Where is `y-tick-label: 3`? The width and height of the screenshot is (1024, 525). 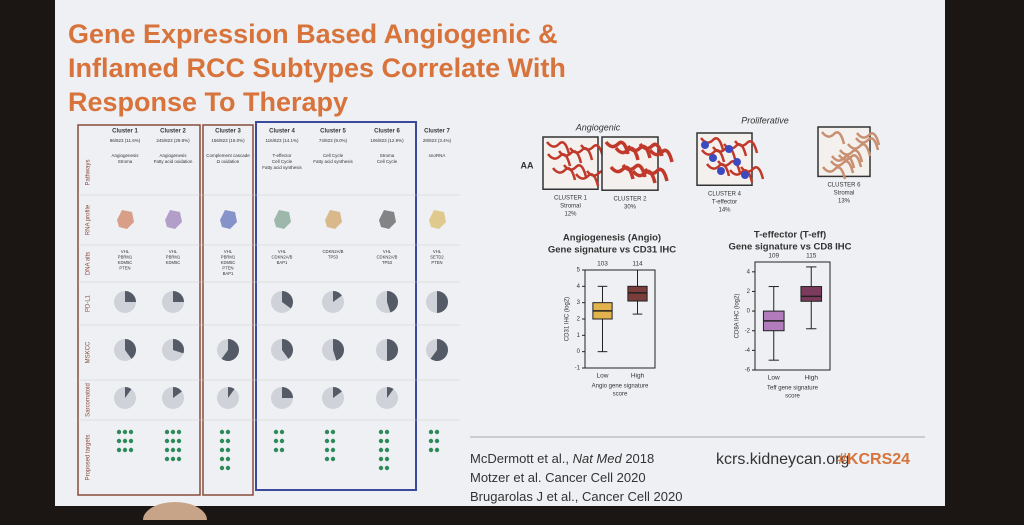 y-tick-label: 3 is located at coordinates (579, 303).